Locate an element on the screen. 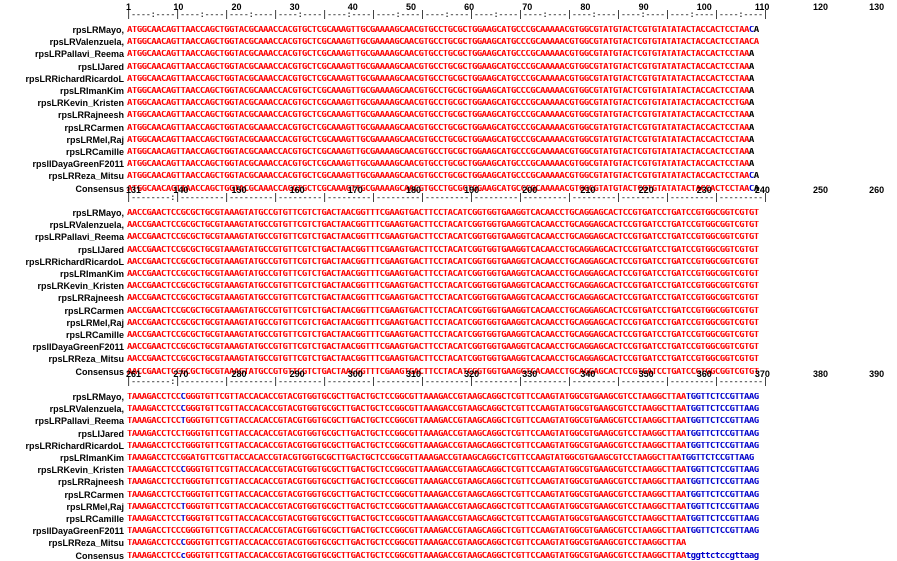 The height and width of the screenshot is (561, 897). ruler-tick-label: 180 is located at coordinates (413, 190).